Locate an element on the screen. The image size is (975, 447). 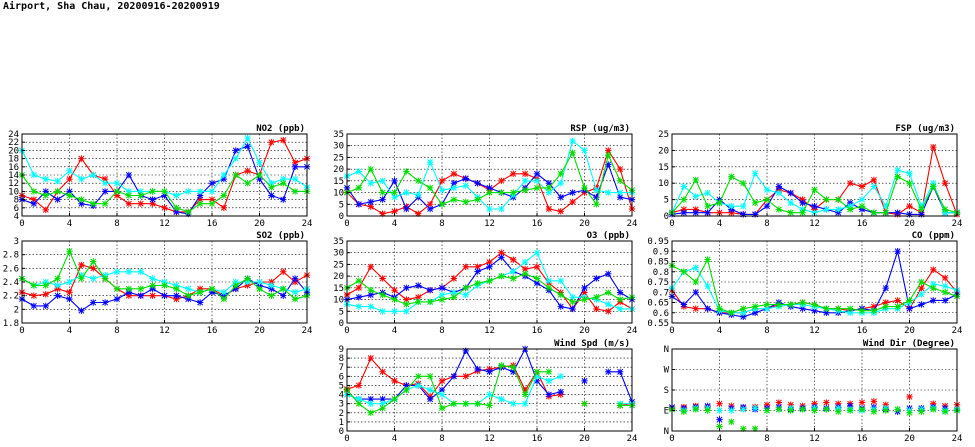
panel-title: RSP (ug/m3) is located at coordinates (600, 129).